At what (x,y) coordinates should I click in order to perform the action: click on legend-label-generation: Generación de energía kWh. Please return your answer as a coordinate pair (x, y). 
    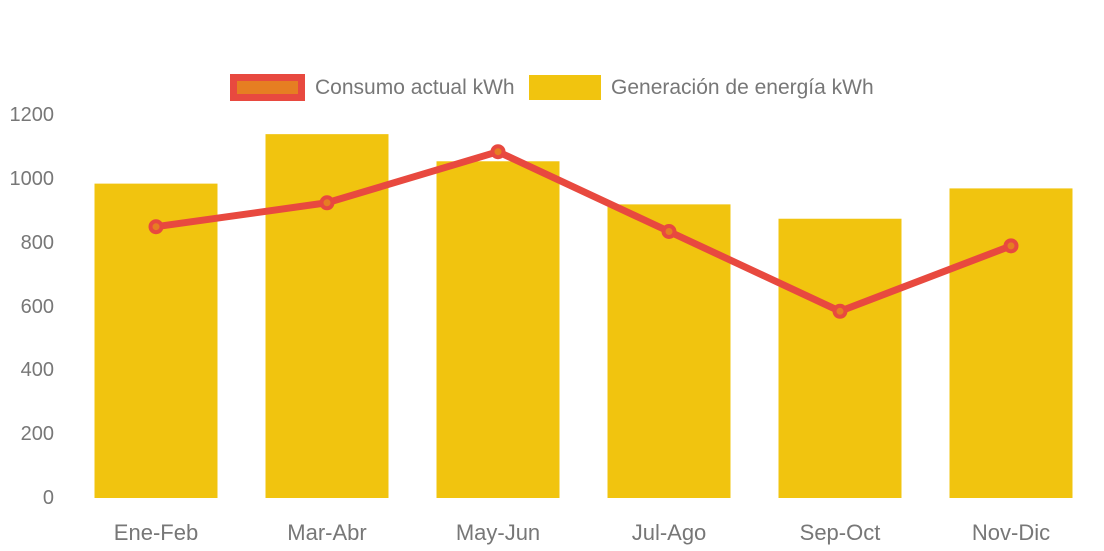
    Looking at the image, I should click on (742, 87).